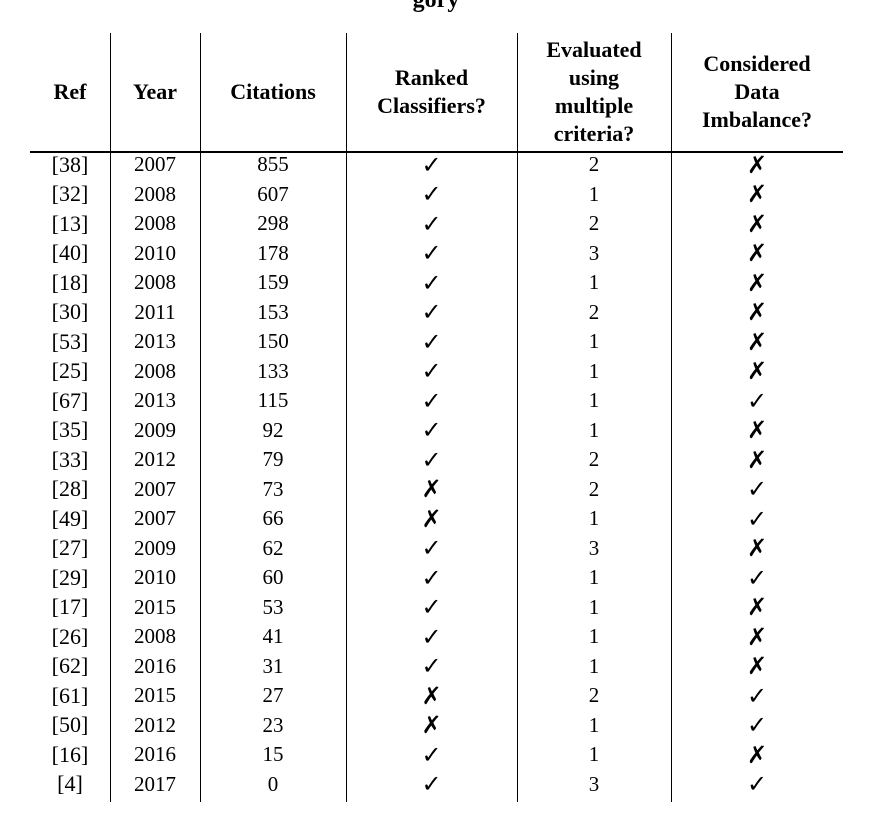 This screenshot has width=872, height=822. I want to click on table-row: [27] 2009 62 ✓ 3 ✗, so click(436, 549).